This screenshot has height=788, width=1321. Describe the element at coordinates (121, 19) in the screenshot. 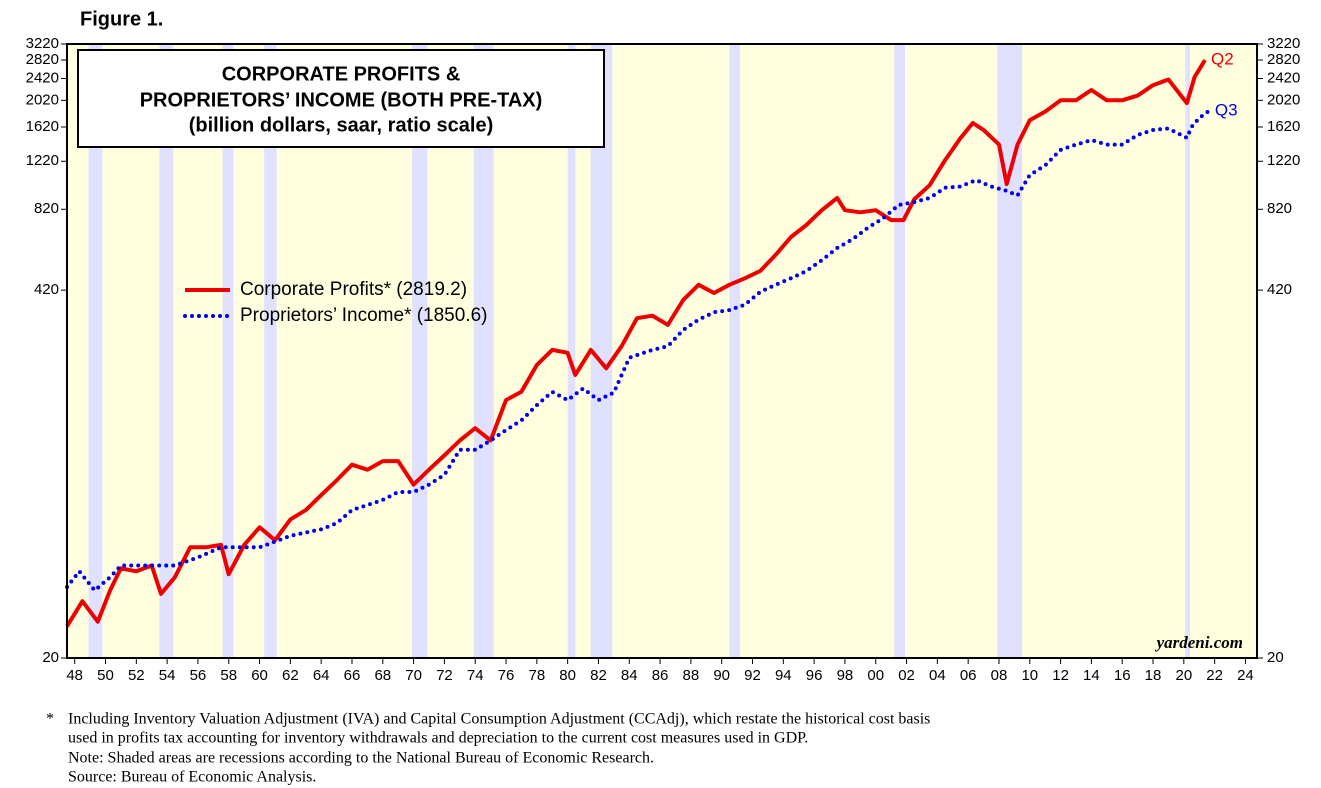

I see `figure-label: Figure 1.` at that location.